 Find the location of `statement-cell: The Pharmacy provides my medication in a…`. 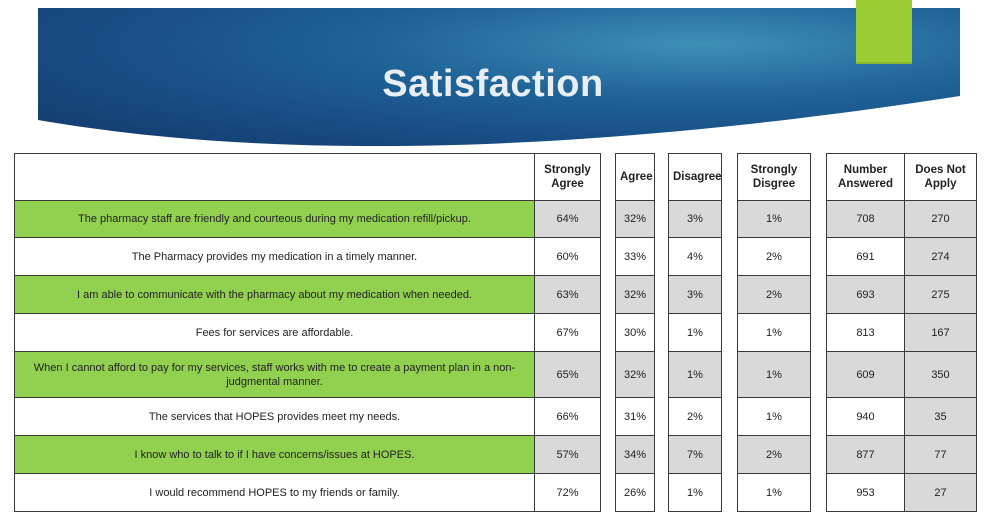

statement-cell: The Pharmacy provides my medication in a… is located at coordinates (274, 256).